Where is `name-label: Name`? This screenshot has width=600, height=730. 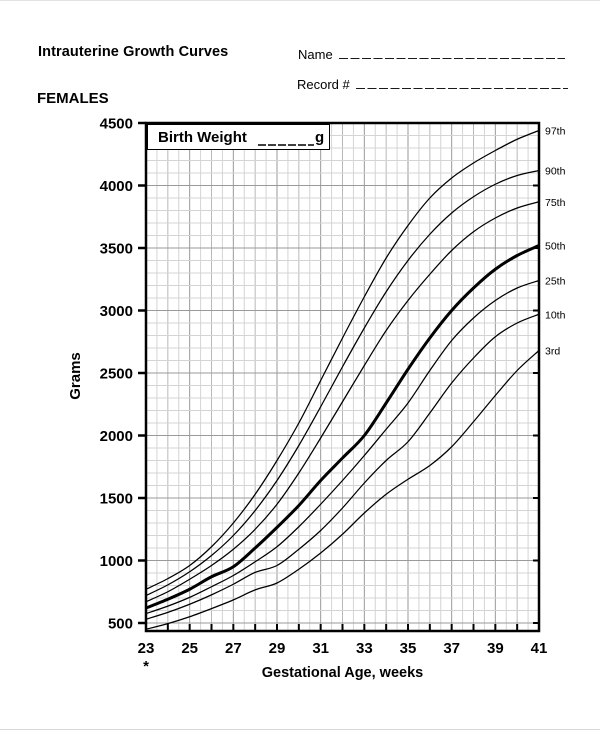 name-label: Name is located at coordinates (315, 54).